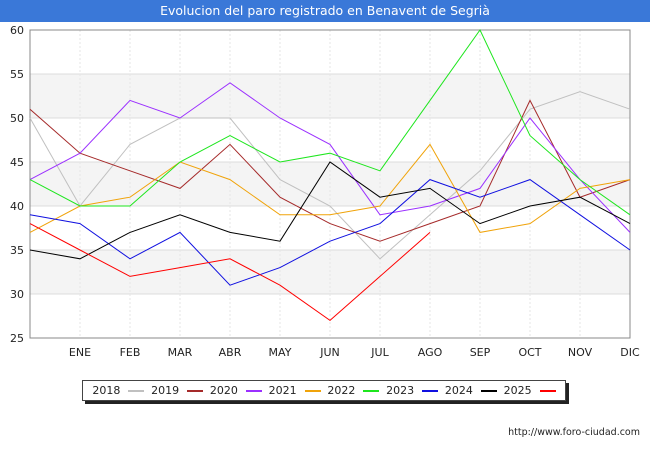 Image resolution: width=650 pixels, height=450 pixels. Describe the element at coordinates (580, 352) in the screenshot. I see `x-tick-label: NOV` at that location.